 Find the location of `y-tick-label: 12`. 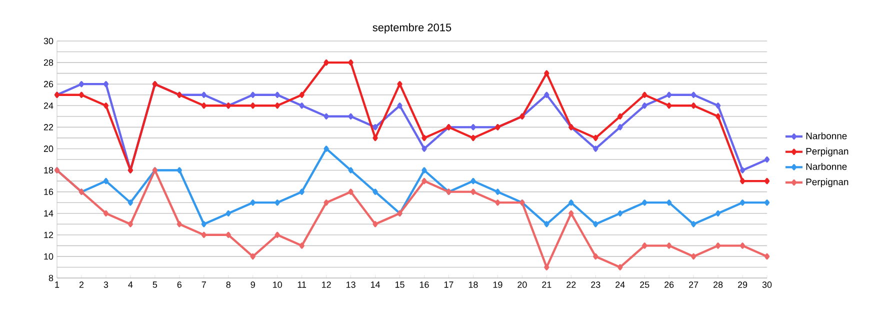

y-tick-label: 12 is located at coordinates (49, 235).